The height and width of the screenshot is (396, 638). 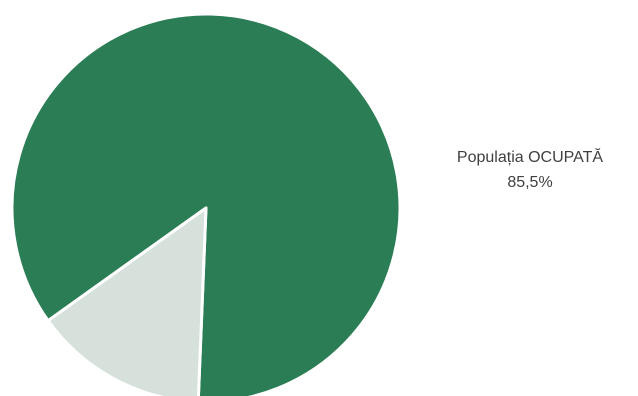 I want to click on data-label-occupied-value: 85,5%, so click(x=530, y=182).